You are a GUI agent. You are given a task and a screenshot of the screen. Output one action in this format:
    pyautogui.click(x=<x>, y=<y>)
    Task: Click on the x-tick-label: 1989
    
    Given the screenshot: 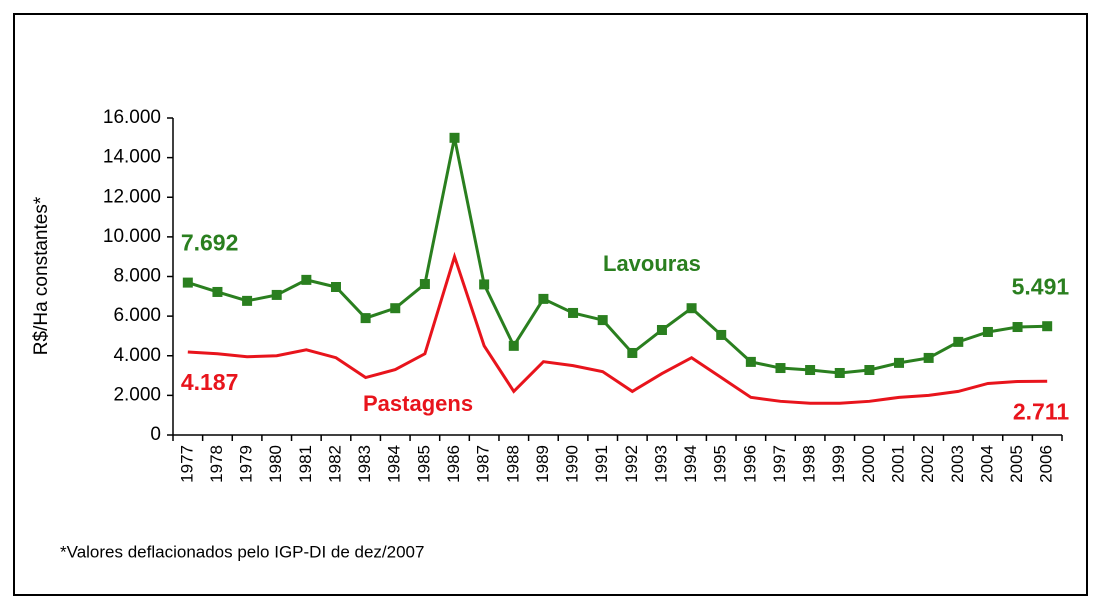 What is the action you would take?
    pyautogui.click(x=542, y=464)
    